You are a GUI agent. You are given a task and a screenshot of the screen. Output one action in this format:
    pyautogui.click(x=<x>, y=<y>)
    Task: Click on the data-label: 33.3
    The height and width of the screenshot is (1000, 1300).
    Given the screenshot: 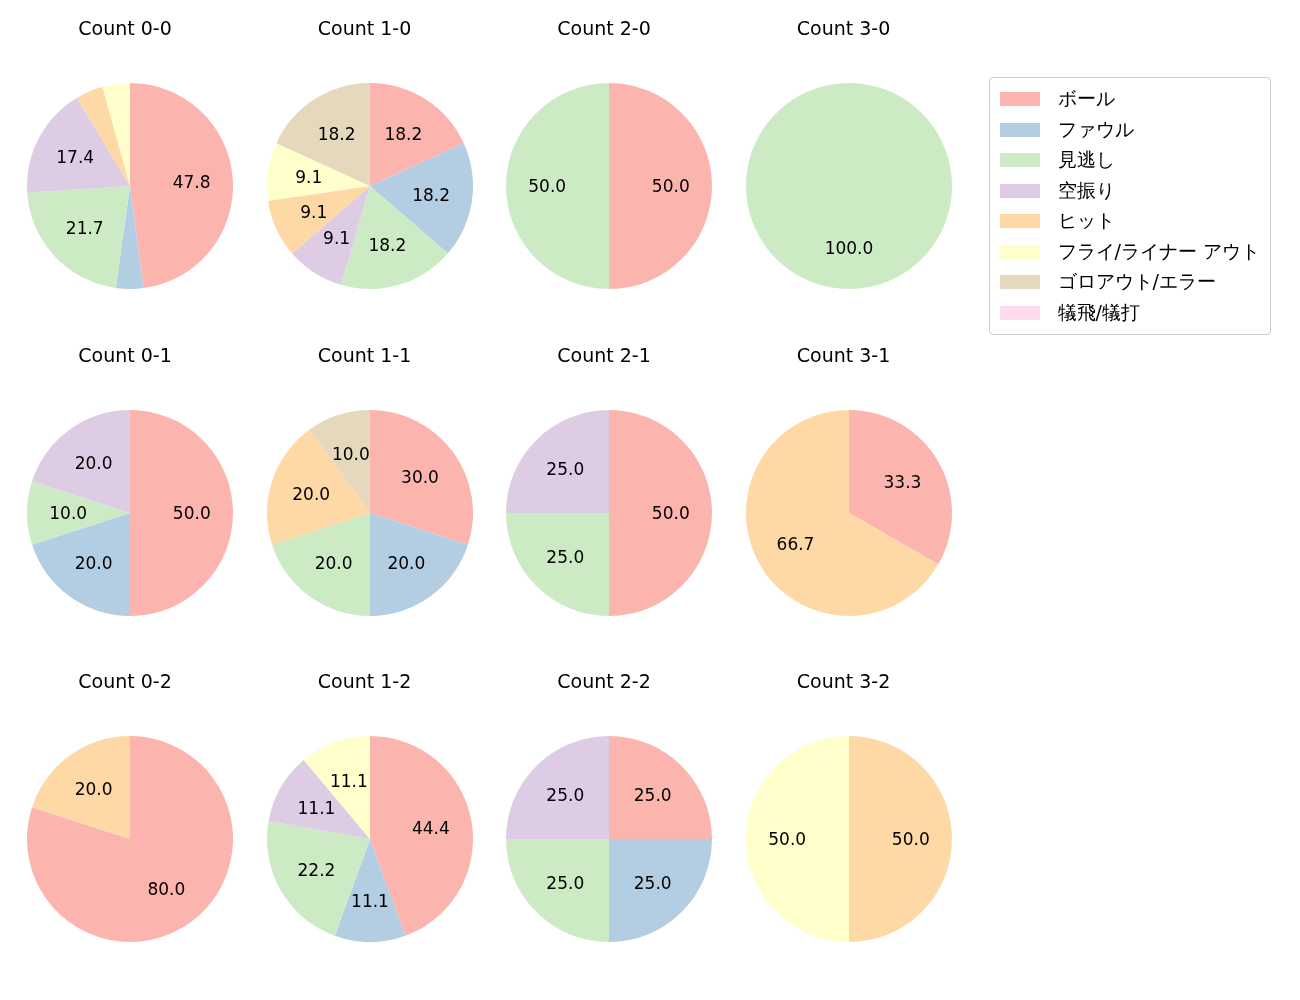 What is the action you would take?
    pyautogui.click(x=902, y=481)
    